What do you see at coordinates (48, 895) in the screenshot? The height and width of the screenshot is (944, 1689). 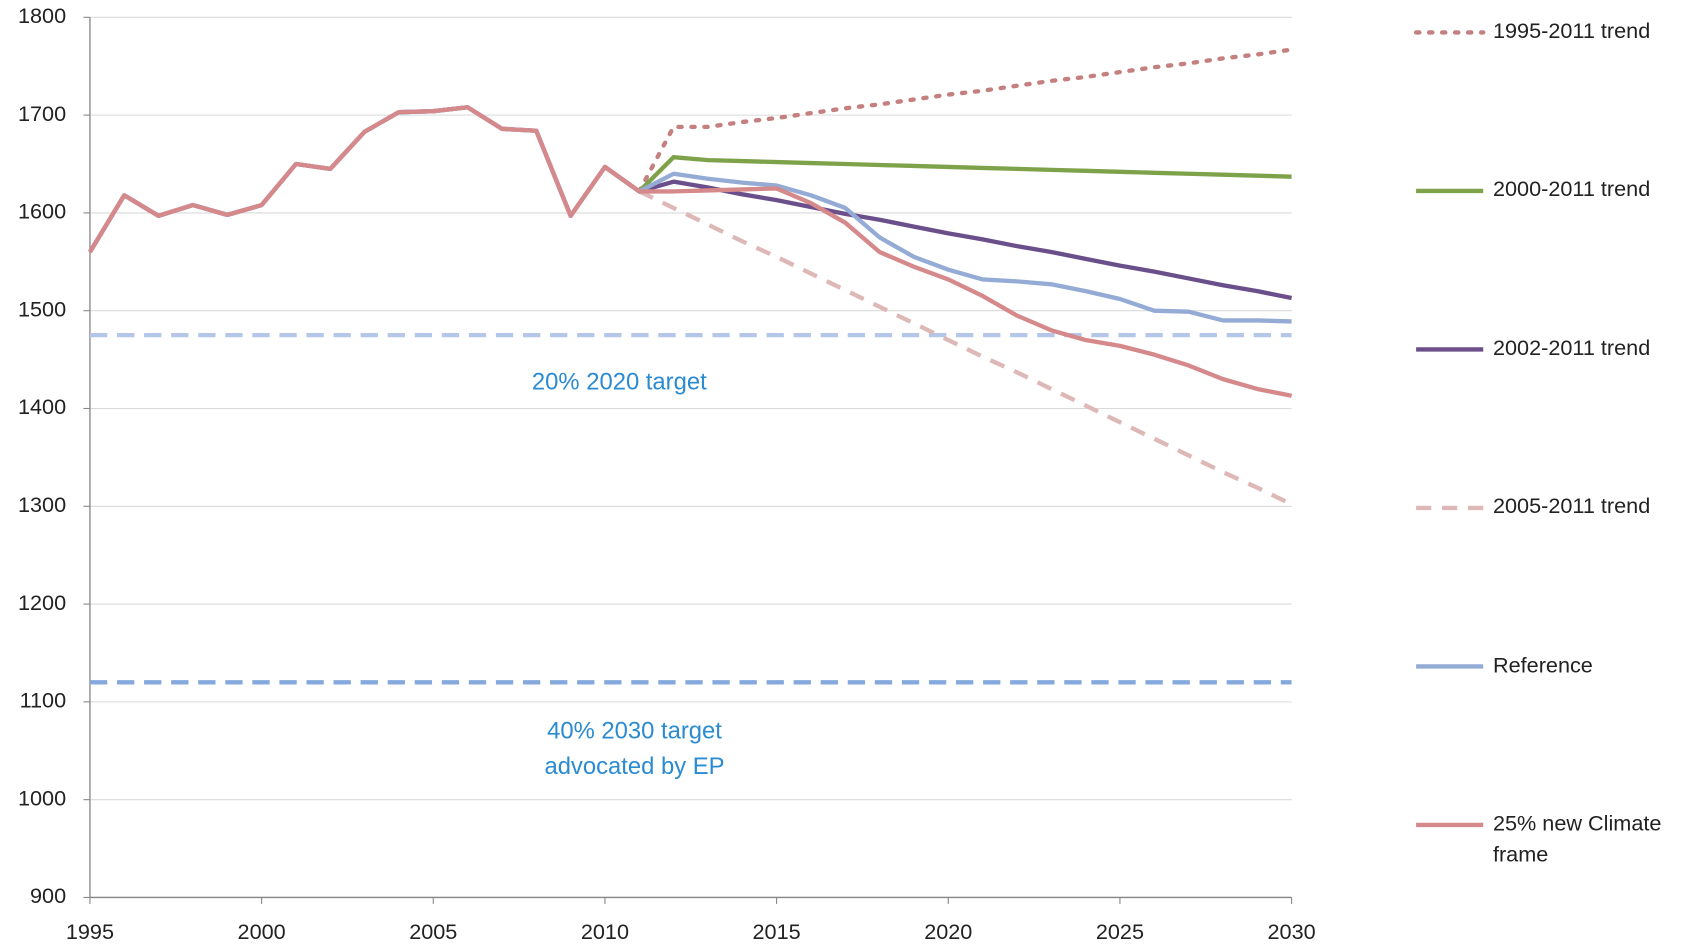 I see `y-tick-label: 900` at bounding box center [48, 895].